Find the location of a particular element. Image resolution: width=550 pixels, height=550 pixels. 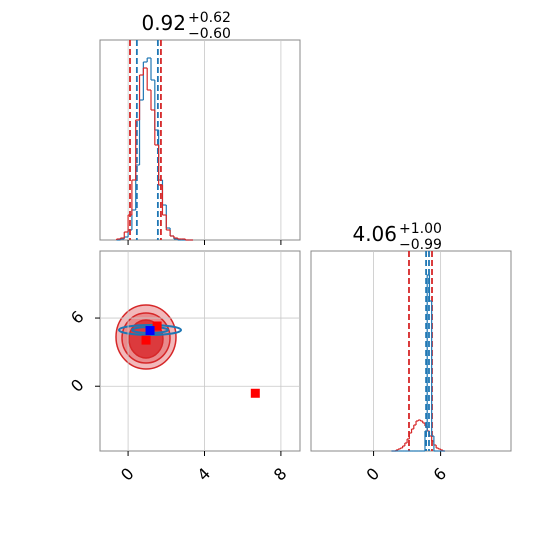

y-tick-label: 0 is located at coordinates (77, 385).